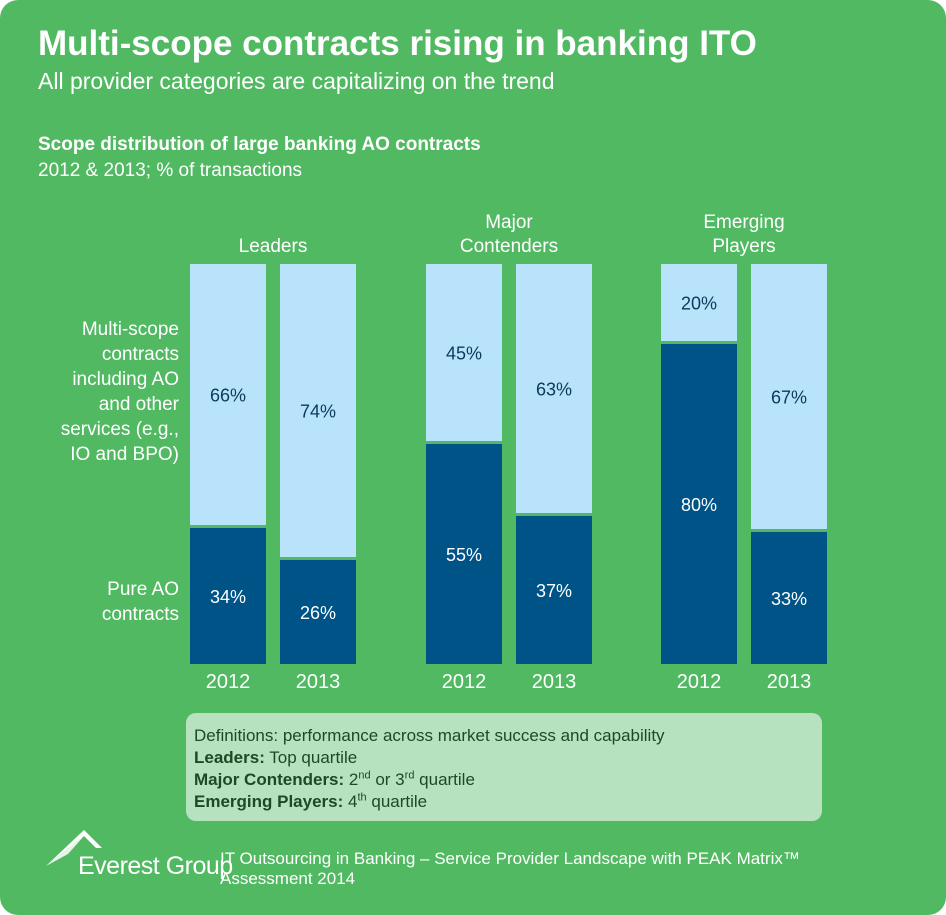 The image size is (946, 915). Describe the element at coordinates (140, 602) in the screenshot. I see `series-label-pure-ao: Pure AO contracts` at that location.